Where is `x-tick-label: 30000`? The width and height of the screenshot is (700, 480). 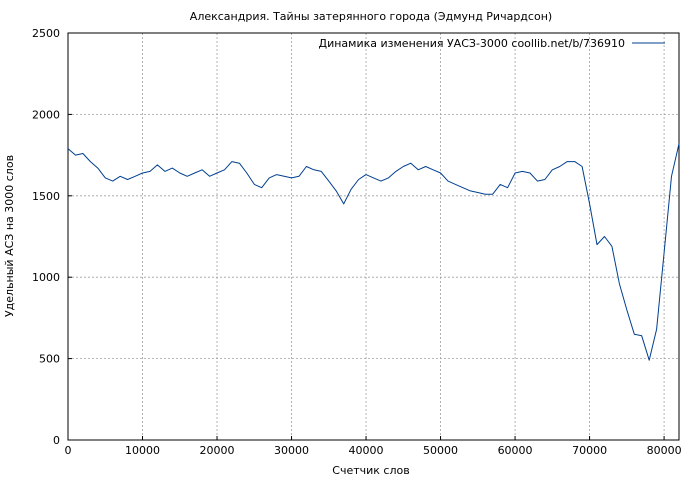
x-tick-label: 30000 is located at coordinates (291, 450).